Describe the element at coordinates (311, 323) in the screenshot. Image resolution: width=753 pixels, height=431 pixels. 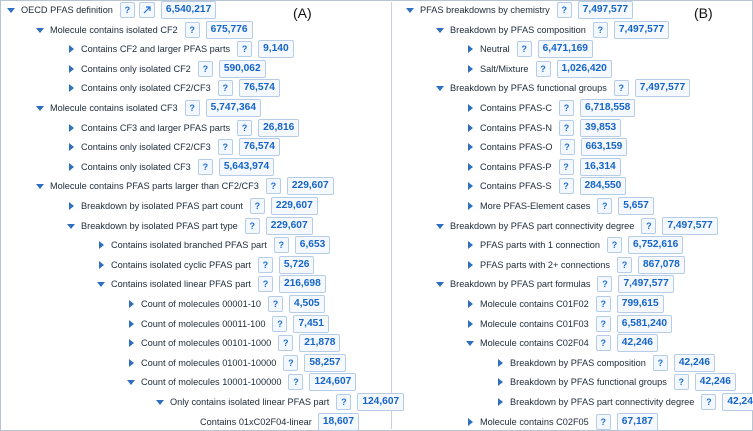
I see `count-link: 7,451` at that location.